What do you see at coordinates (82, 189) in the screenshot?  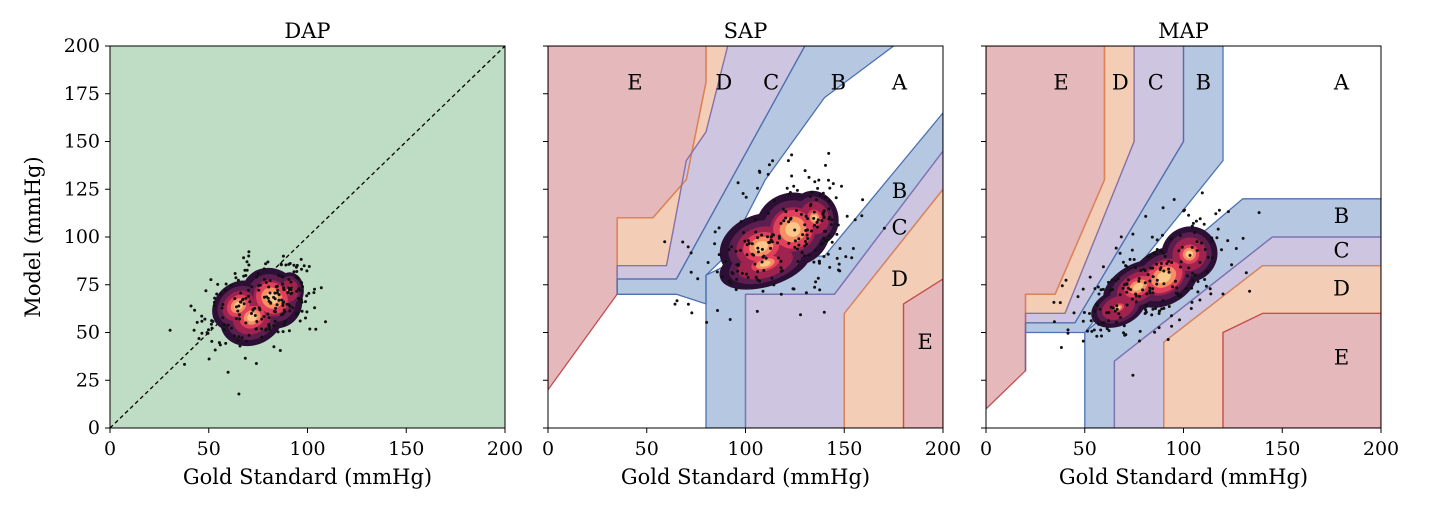 I see `y-tick-label: 125` at bounding box center [82, 189].